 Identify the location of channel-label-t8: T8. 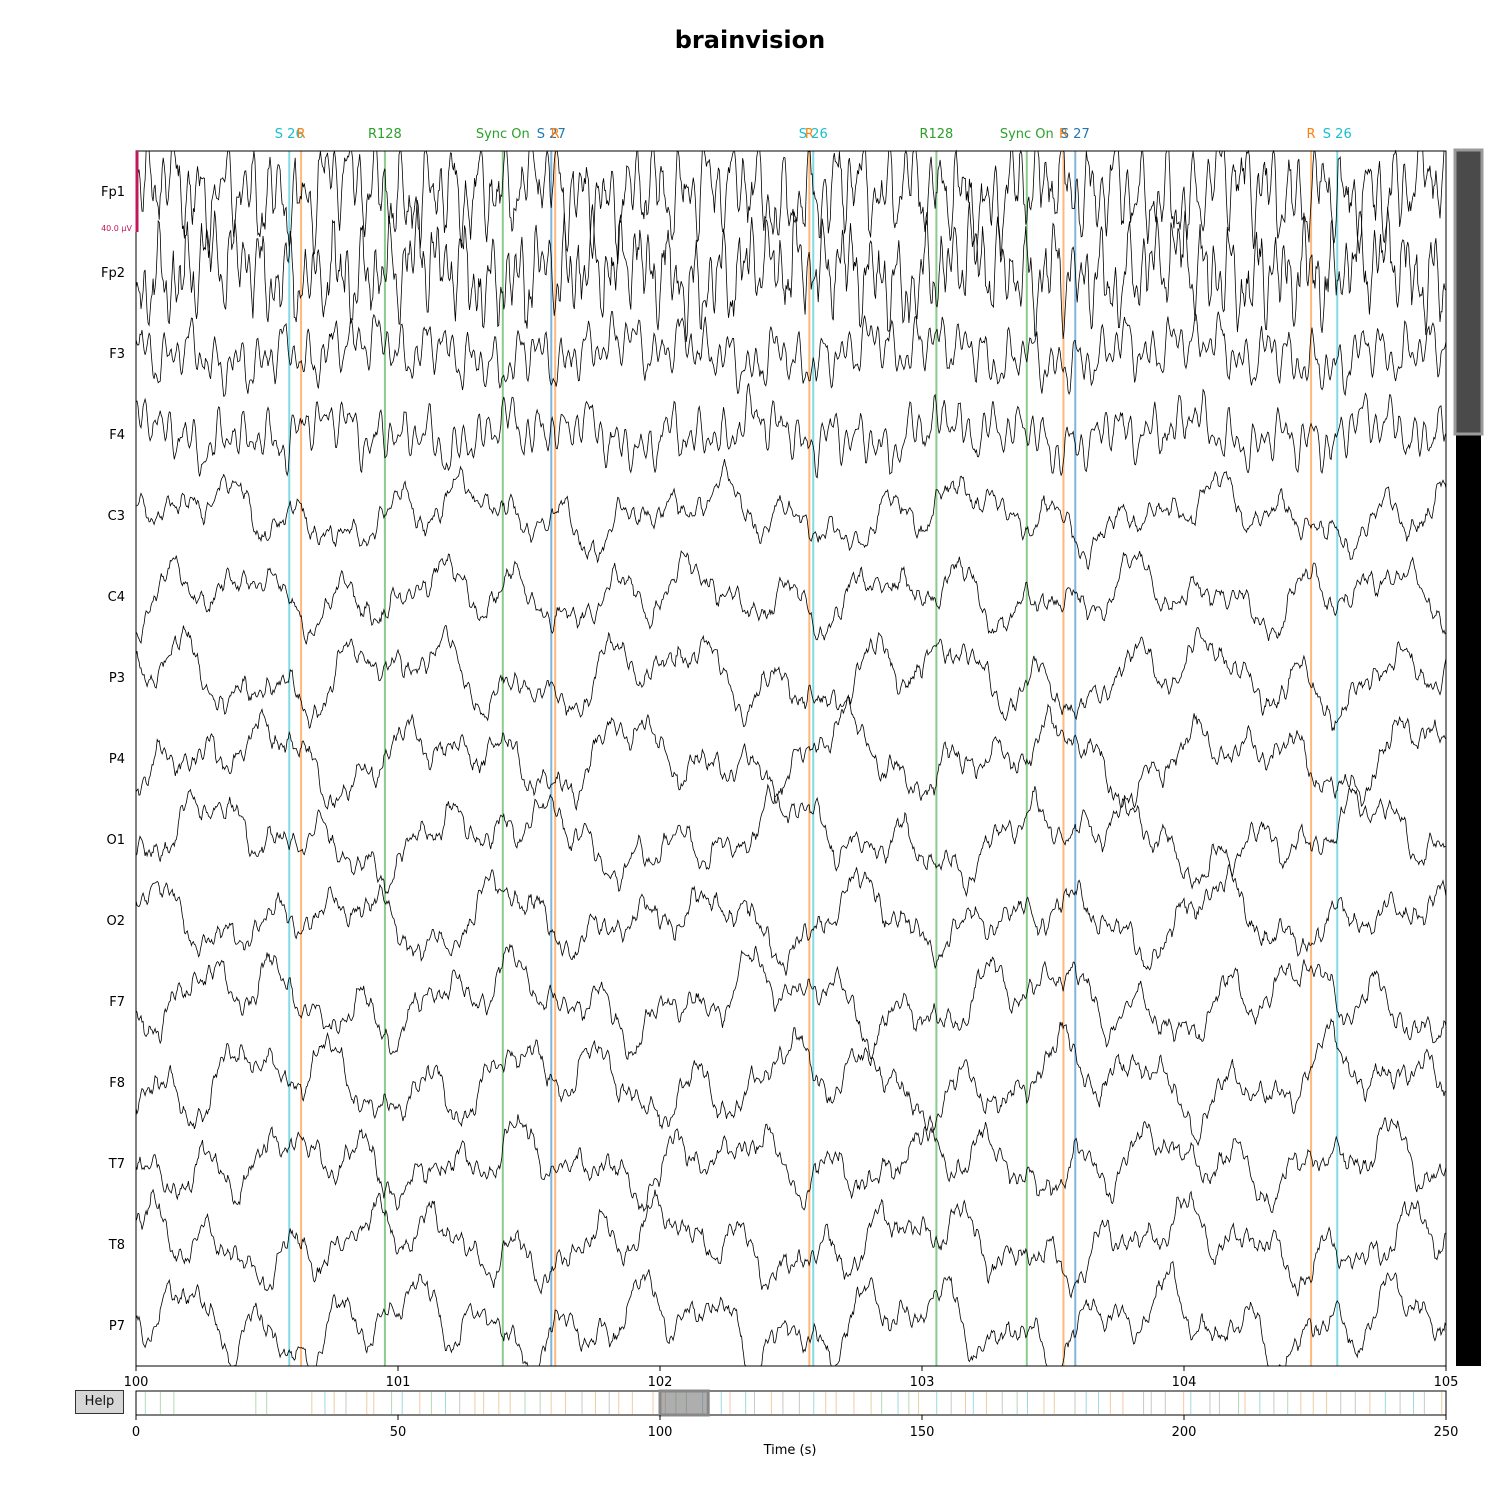
(116, 1245).